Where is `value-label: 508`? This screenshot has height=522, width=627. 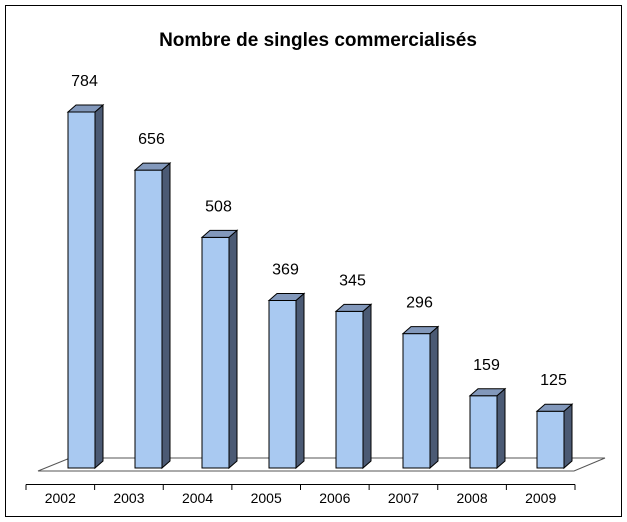 value-label: 508 is located at coordinates (218, 206).